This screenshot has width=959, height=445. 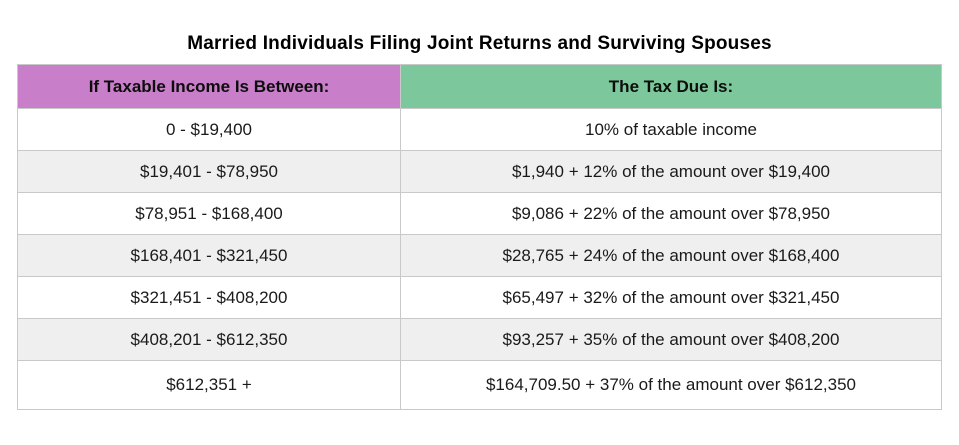 What do you see at coordinates (671, 171) in the screenshot?
I see `tax-due-cell: $1,940 + 12% of the amount over $19,400` at bounding box center [671, 171].